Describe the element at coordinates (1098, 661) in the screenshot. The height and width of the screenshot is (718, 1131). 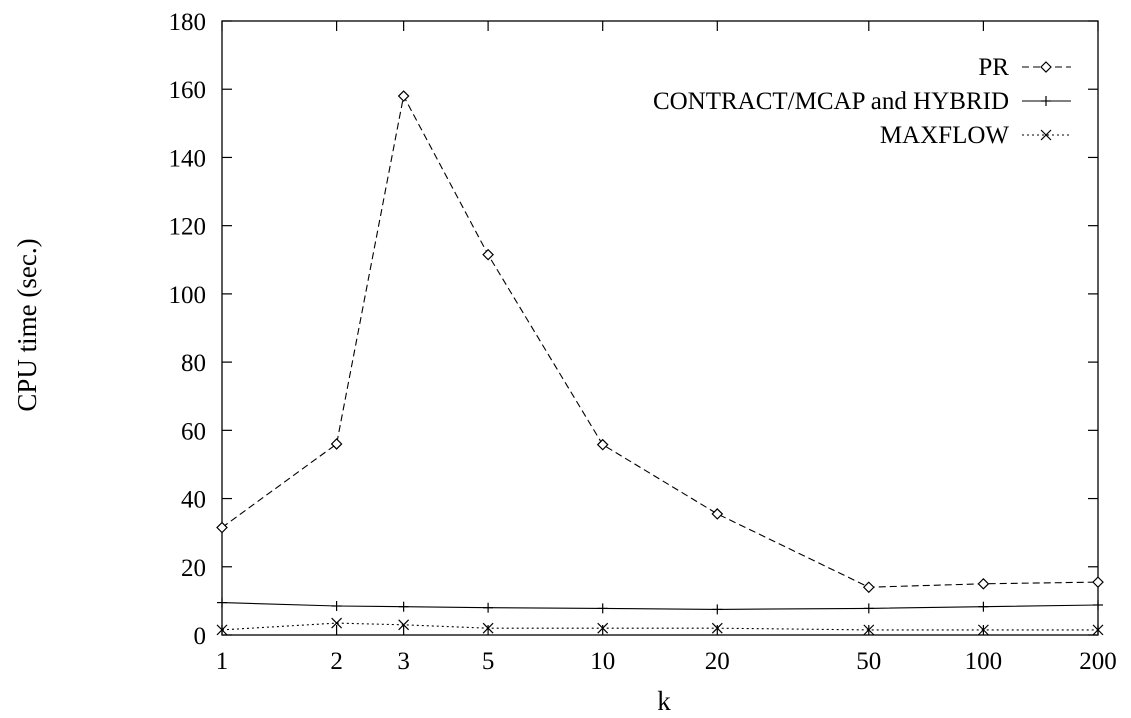
I see `x-tick-label: 200` at that location.